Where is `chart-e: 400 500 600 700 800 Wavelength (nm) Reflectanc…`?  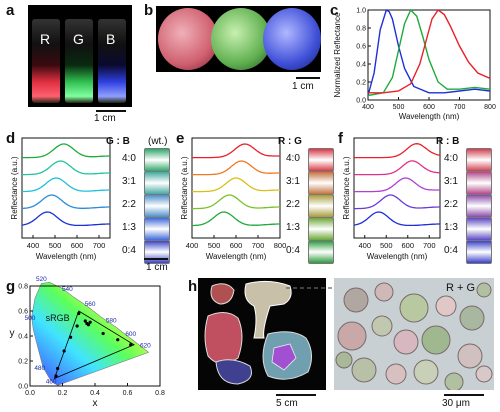 chart-e: 400 500 600 700 800 Wavelength (nm) Reflectanc… is located at coordinates (233, 199).